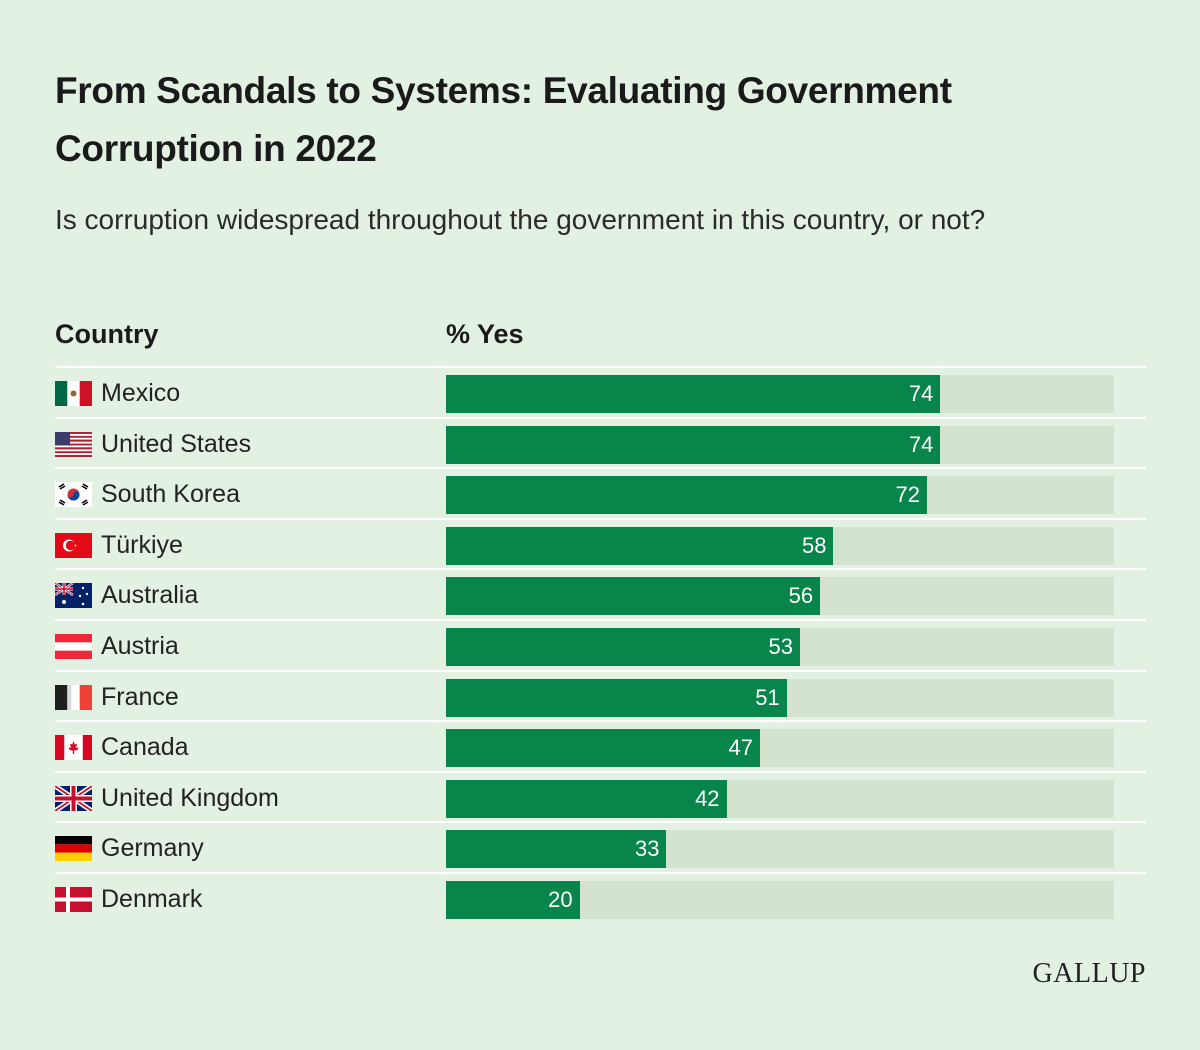 This screenshot has width=1200, height=1050. What do you see at coordinates (170, 494) in the screenshot?
I see `country-label: South Korea` at bounding box center [170, 494].